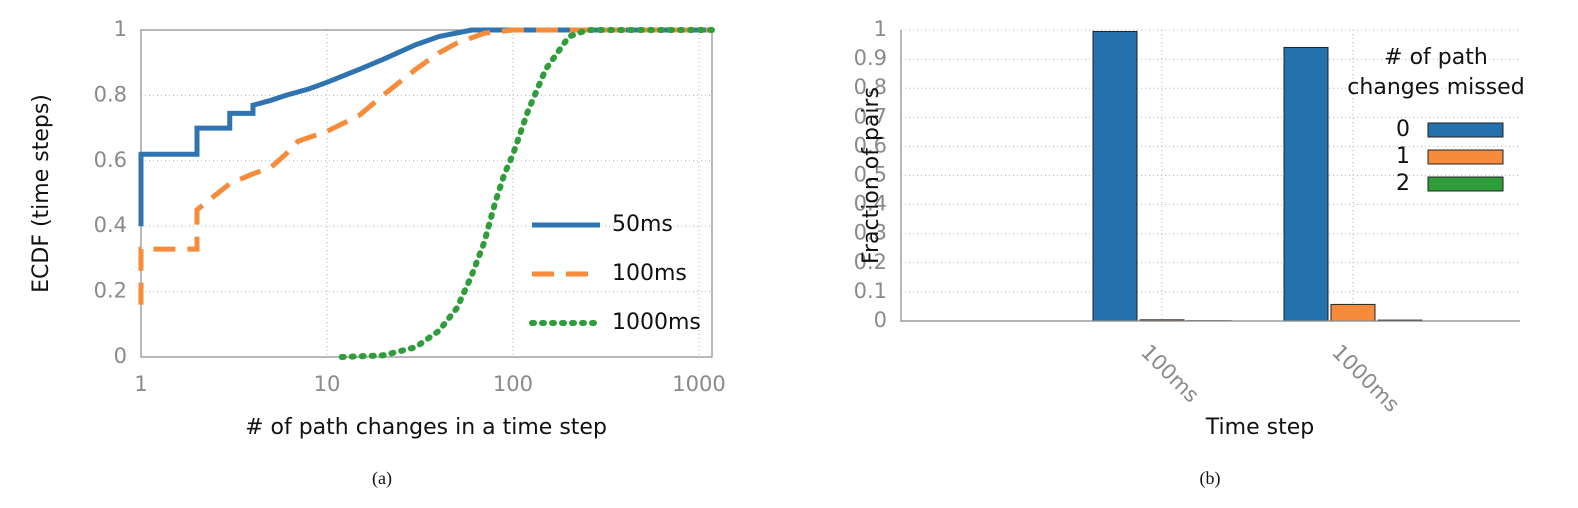 Image resolution: width=1578 pixels, height=508 pixels. I want to click on legend-title: changes missed, so click(1435, 87).